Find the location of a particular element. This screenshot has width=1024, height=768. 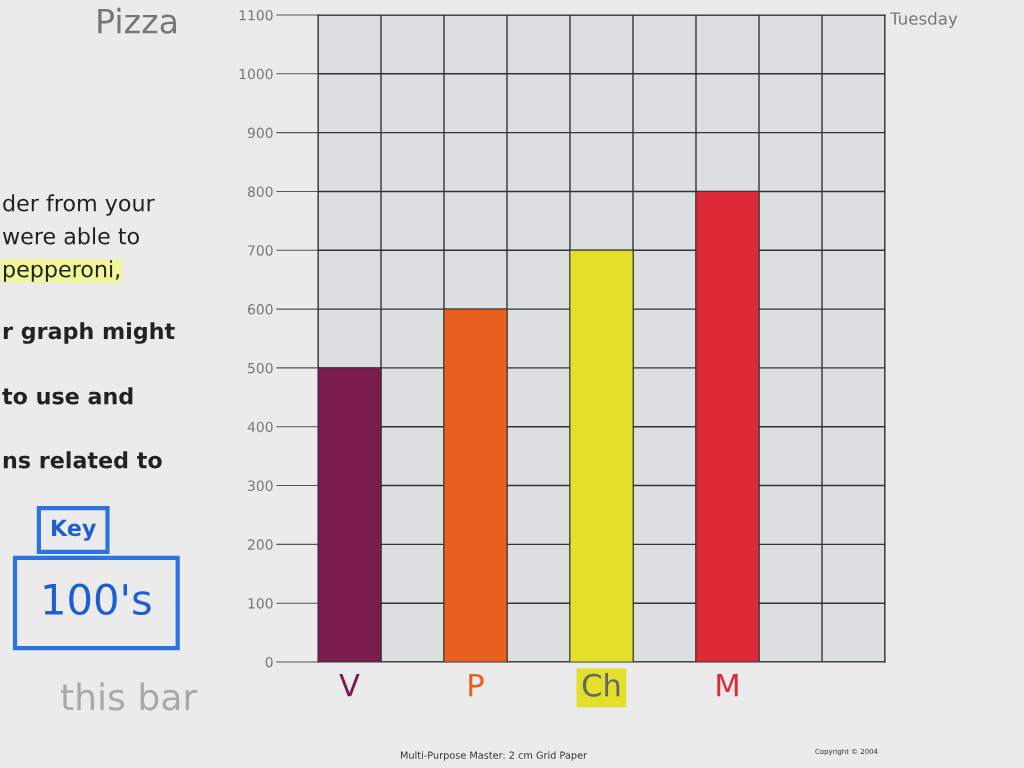

y-tick-label: 800 is located at coordinates (260, 191).